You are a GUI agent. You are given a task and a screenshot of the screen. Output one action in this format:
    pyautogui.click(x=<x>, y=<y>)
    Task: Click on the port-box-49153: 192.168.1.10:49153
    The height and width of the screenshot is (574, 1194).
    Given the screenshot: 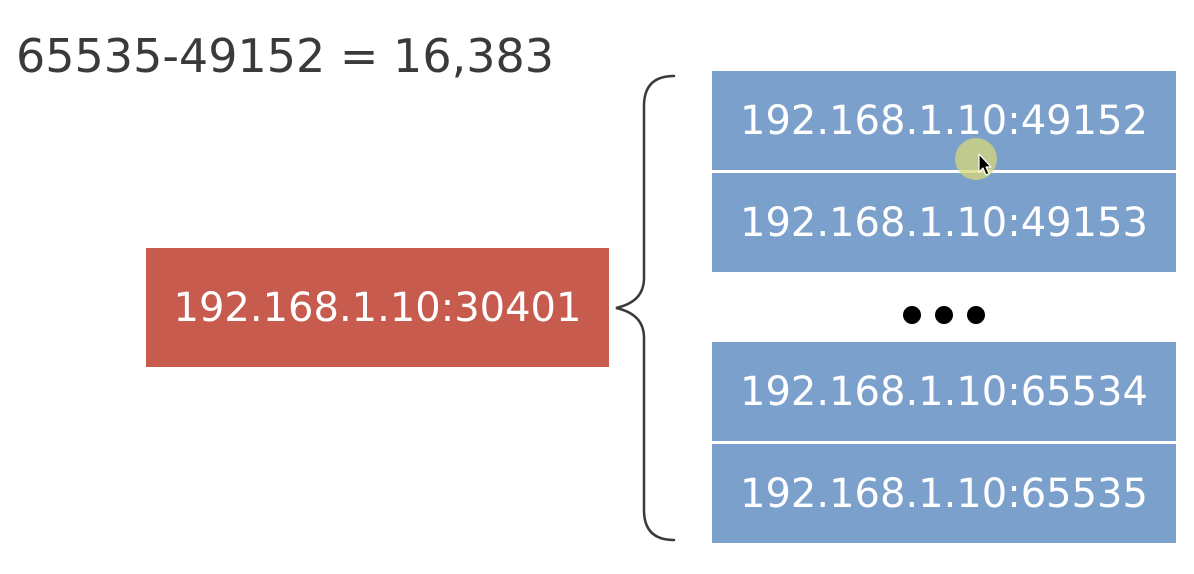 What is the action you would take?
    pyautogui.click(x=944, y=222)
    